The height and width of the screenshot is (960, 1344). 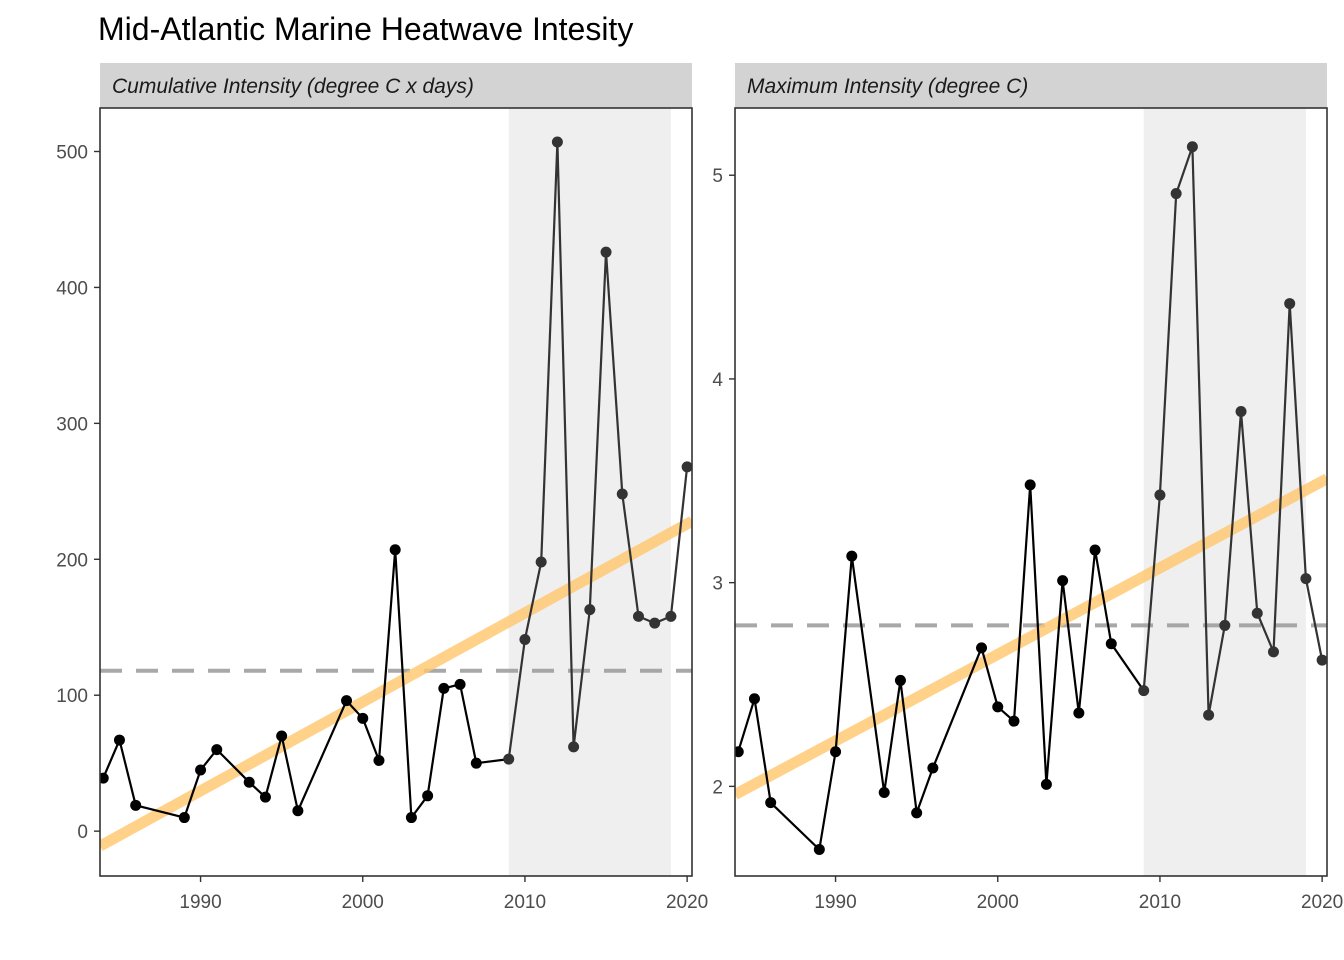 What do you see at coordinates (293, 86) in the screenshot?
I see `panel-title-cumulative: Cumulative Intensity (degree C x days)` at bounding box center [293, 86].